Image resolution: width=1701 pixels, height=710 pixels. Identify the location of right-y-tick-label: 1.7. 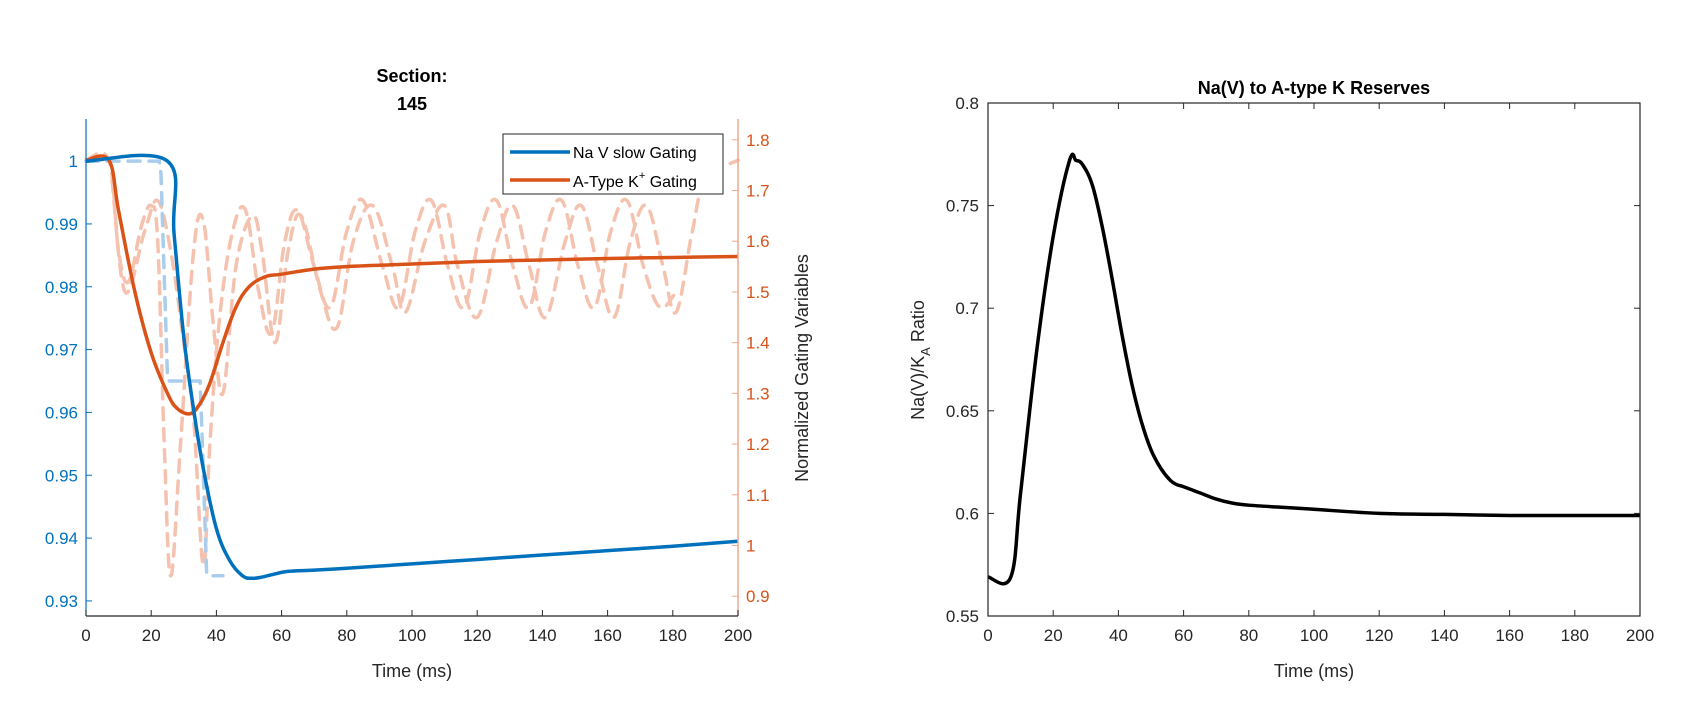
(758, 191).